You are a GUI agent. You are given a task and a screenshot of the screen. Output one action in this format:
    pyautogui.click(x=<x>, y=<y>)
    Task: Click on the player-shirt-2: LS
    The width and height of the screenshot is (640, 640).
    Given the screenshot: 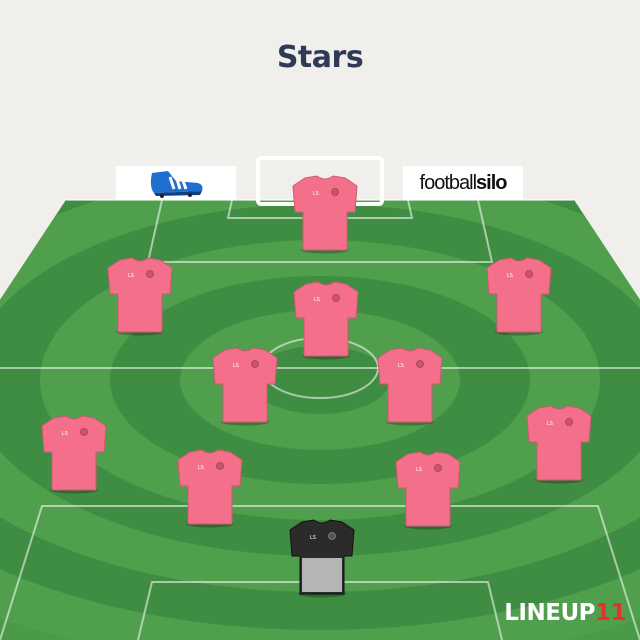 What is the action you would take?
    pyautogui.click(x=140, y=296)
    